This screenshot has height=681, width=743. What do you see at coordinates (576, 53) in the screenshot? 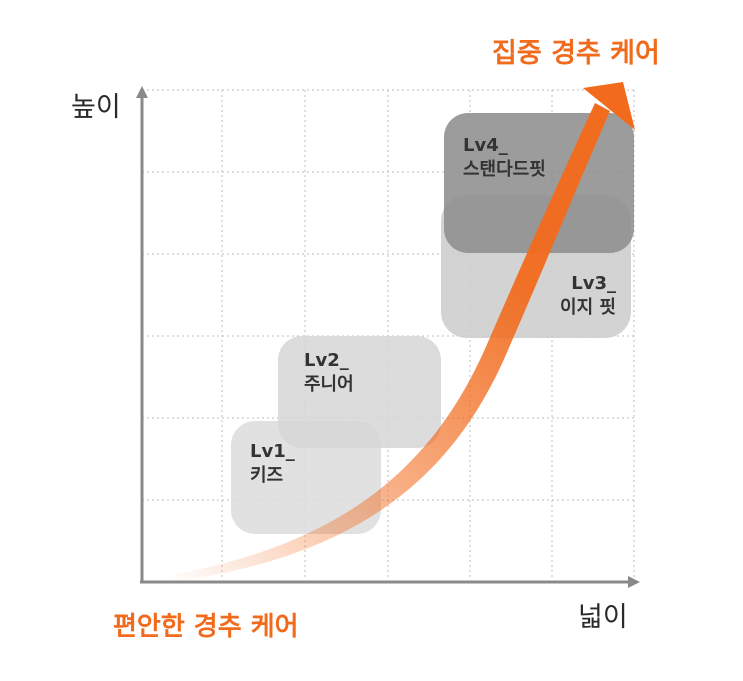
I see `arrow-end-label: 집중 경추 케어` at bounding box center [576, 53].